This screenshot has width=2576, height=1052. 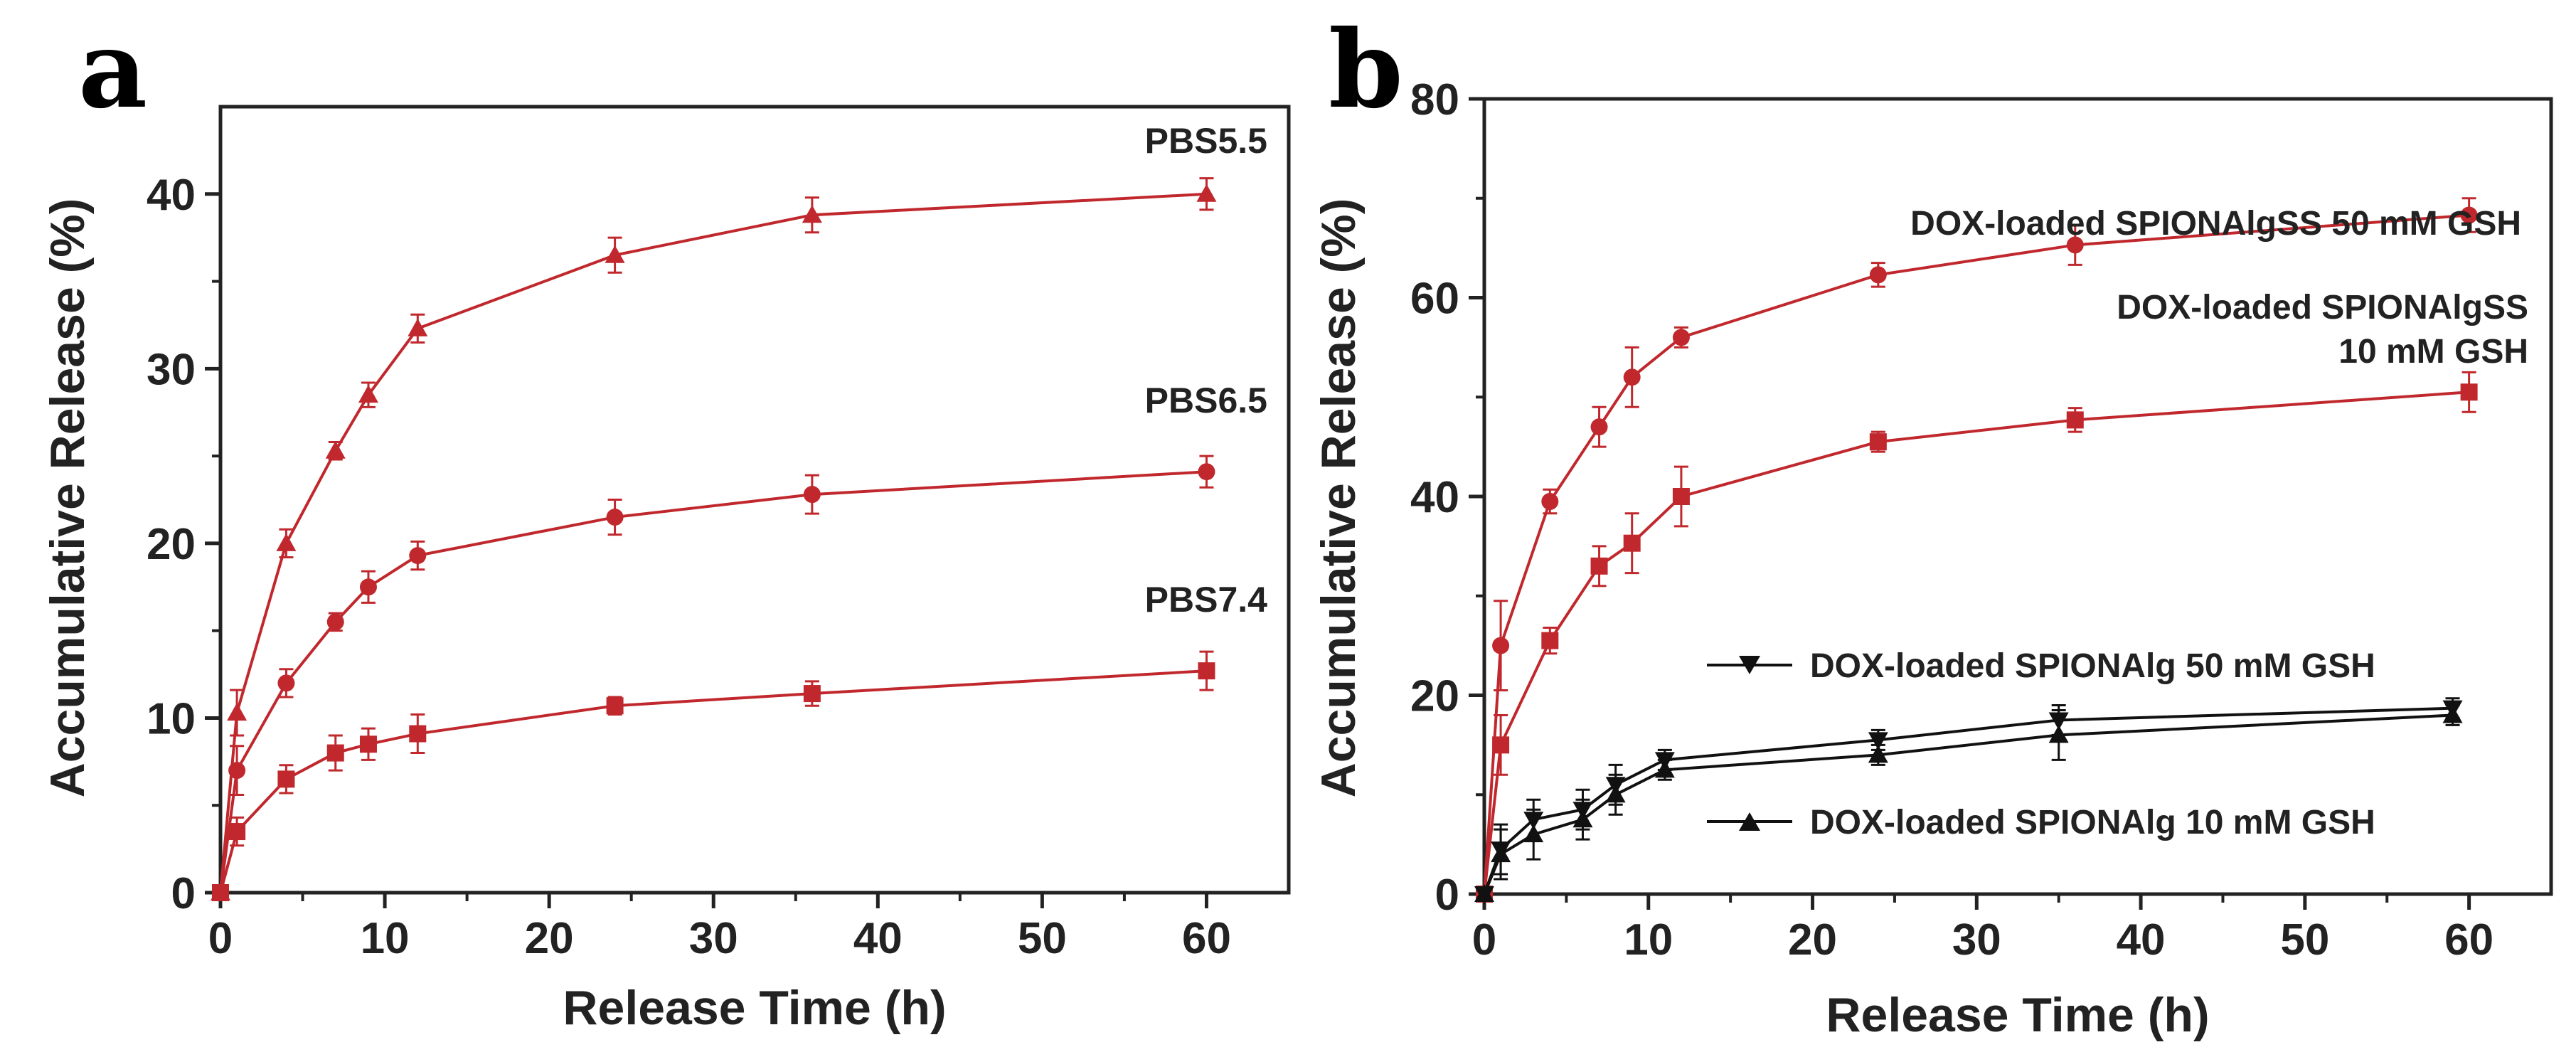 I want to click on panel-b-x-tick-labels: 0 10 20 30 40 50 60, so click(x=1982, y=940).